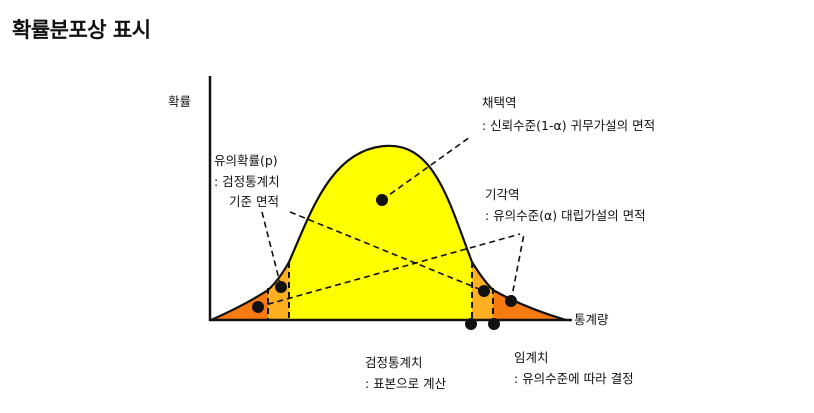 The image size is (814, 413). I want to click on acceptance-region, so click(380, 232).